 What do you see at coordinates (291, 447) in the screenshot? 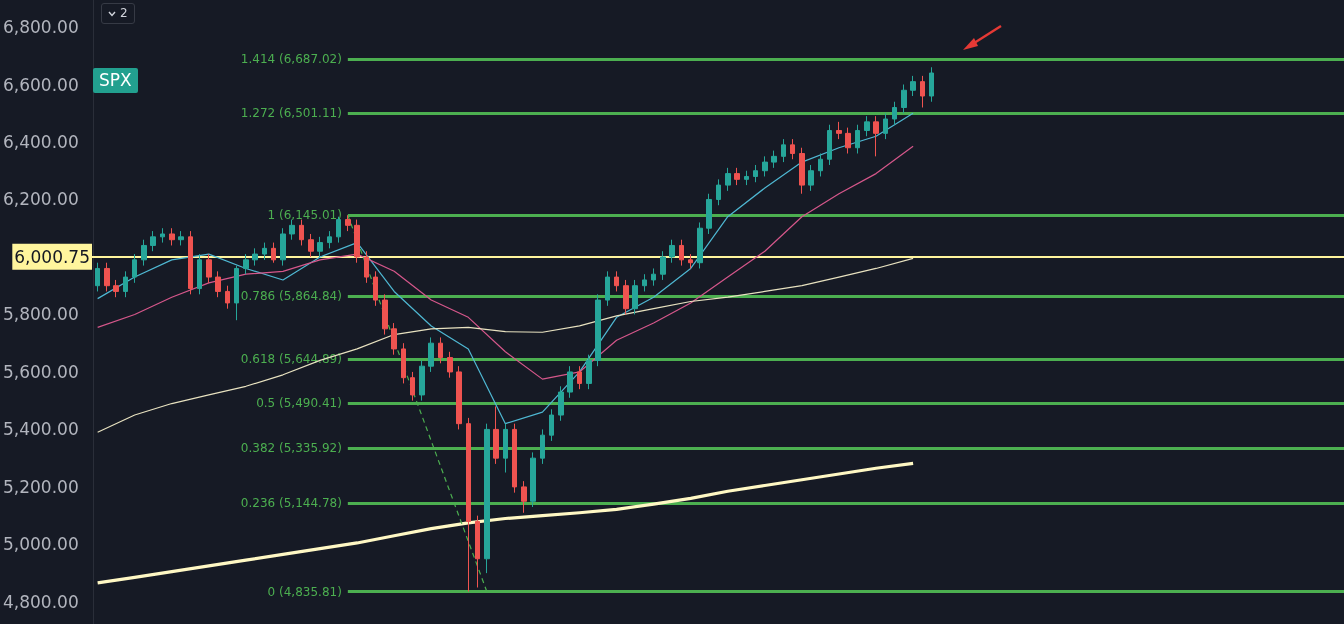
I see `ref-line-label: 0.382 (5,335.92)` at bounding box center [291, 447].